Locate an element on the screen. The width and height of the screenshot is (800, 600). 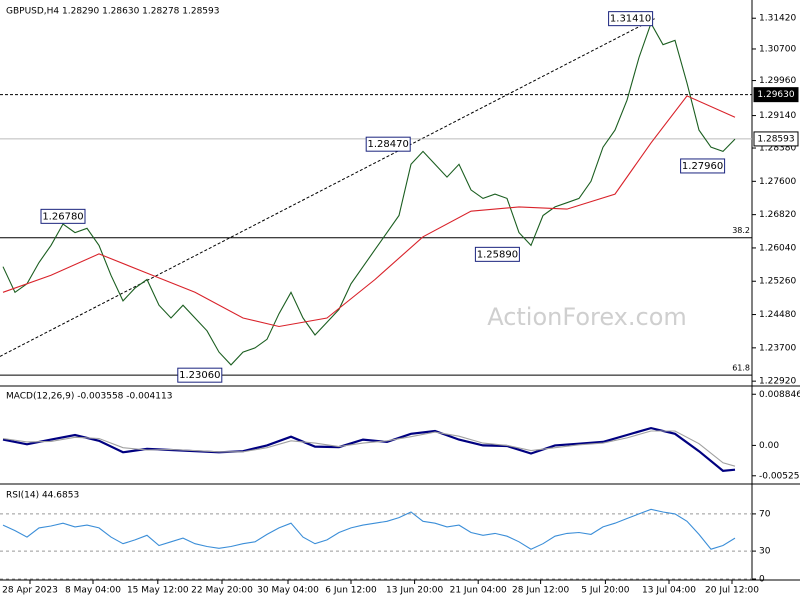
x-tick-label: 8 May 04:00 is located at coordinates (93, 591).